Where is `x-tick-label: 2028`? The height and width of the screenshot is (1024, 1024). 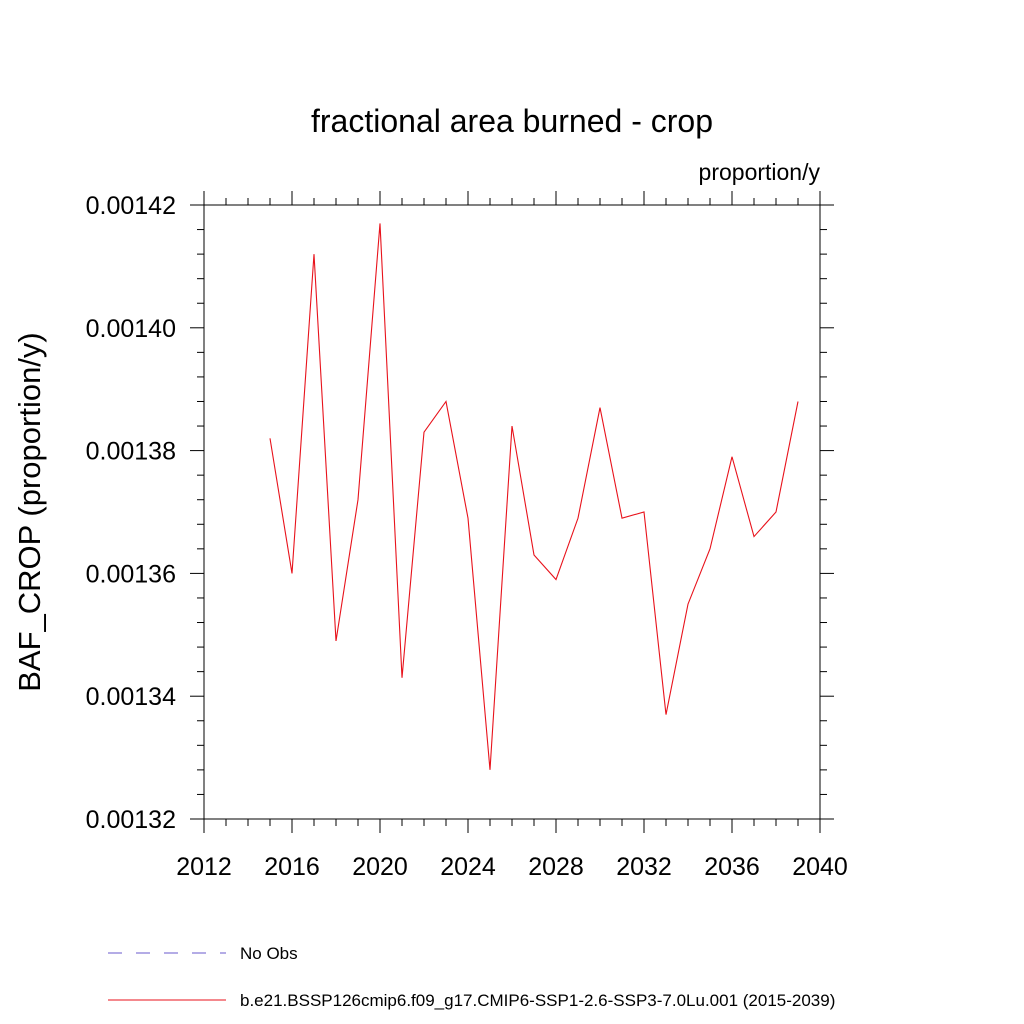
x-tick-label: 2028 is located at coordinates (556, 867).